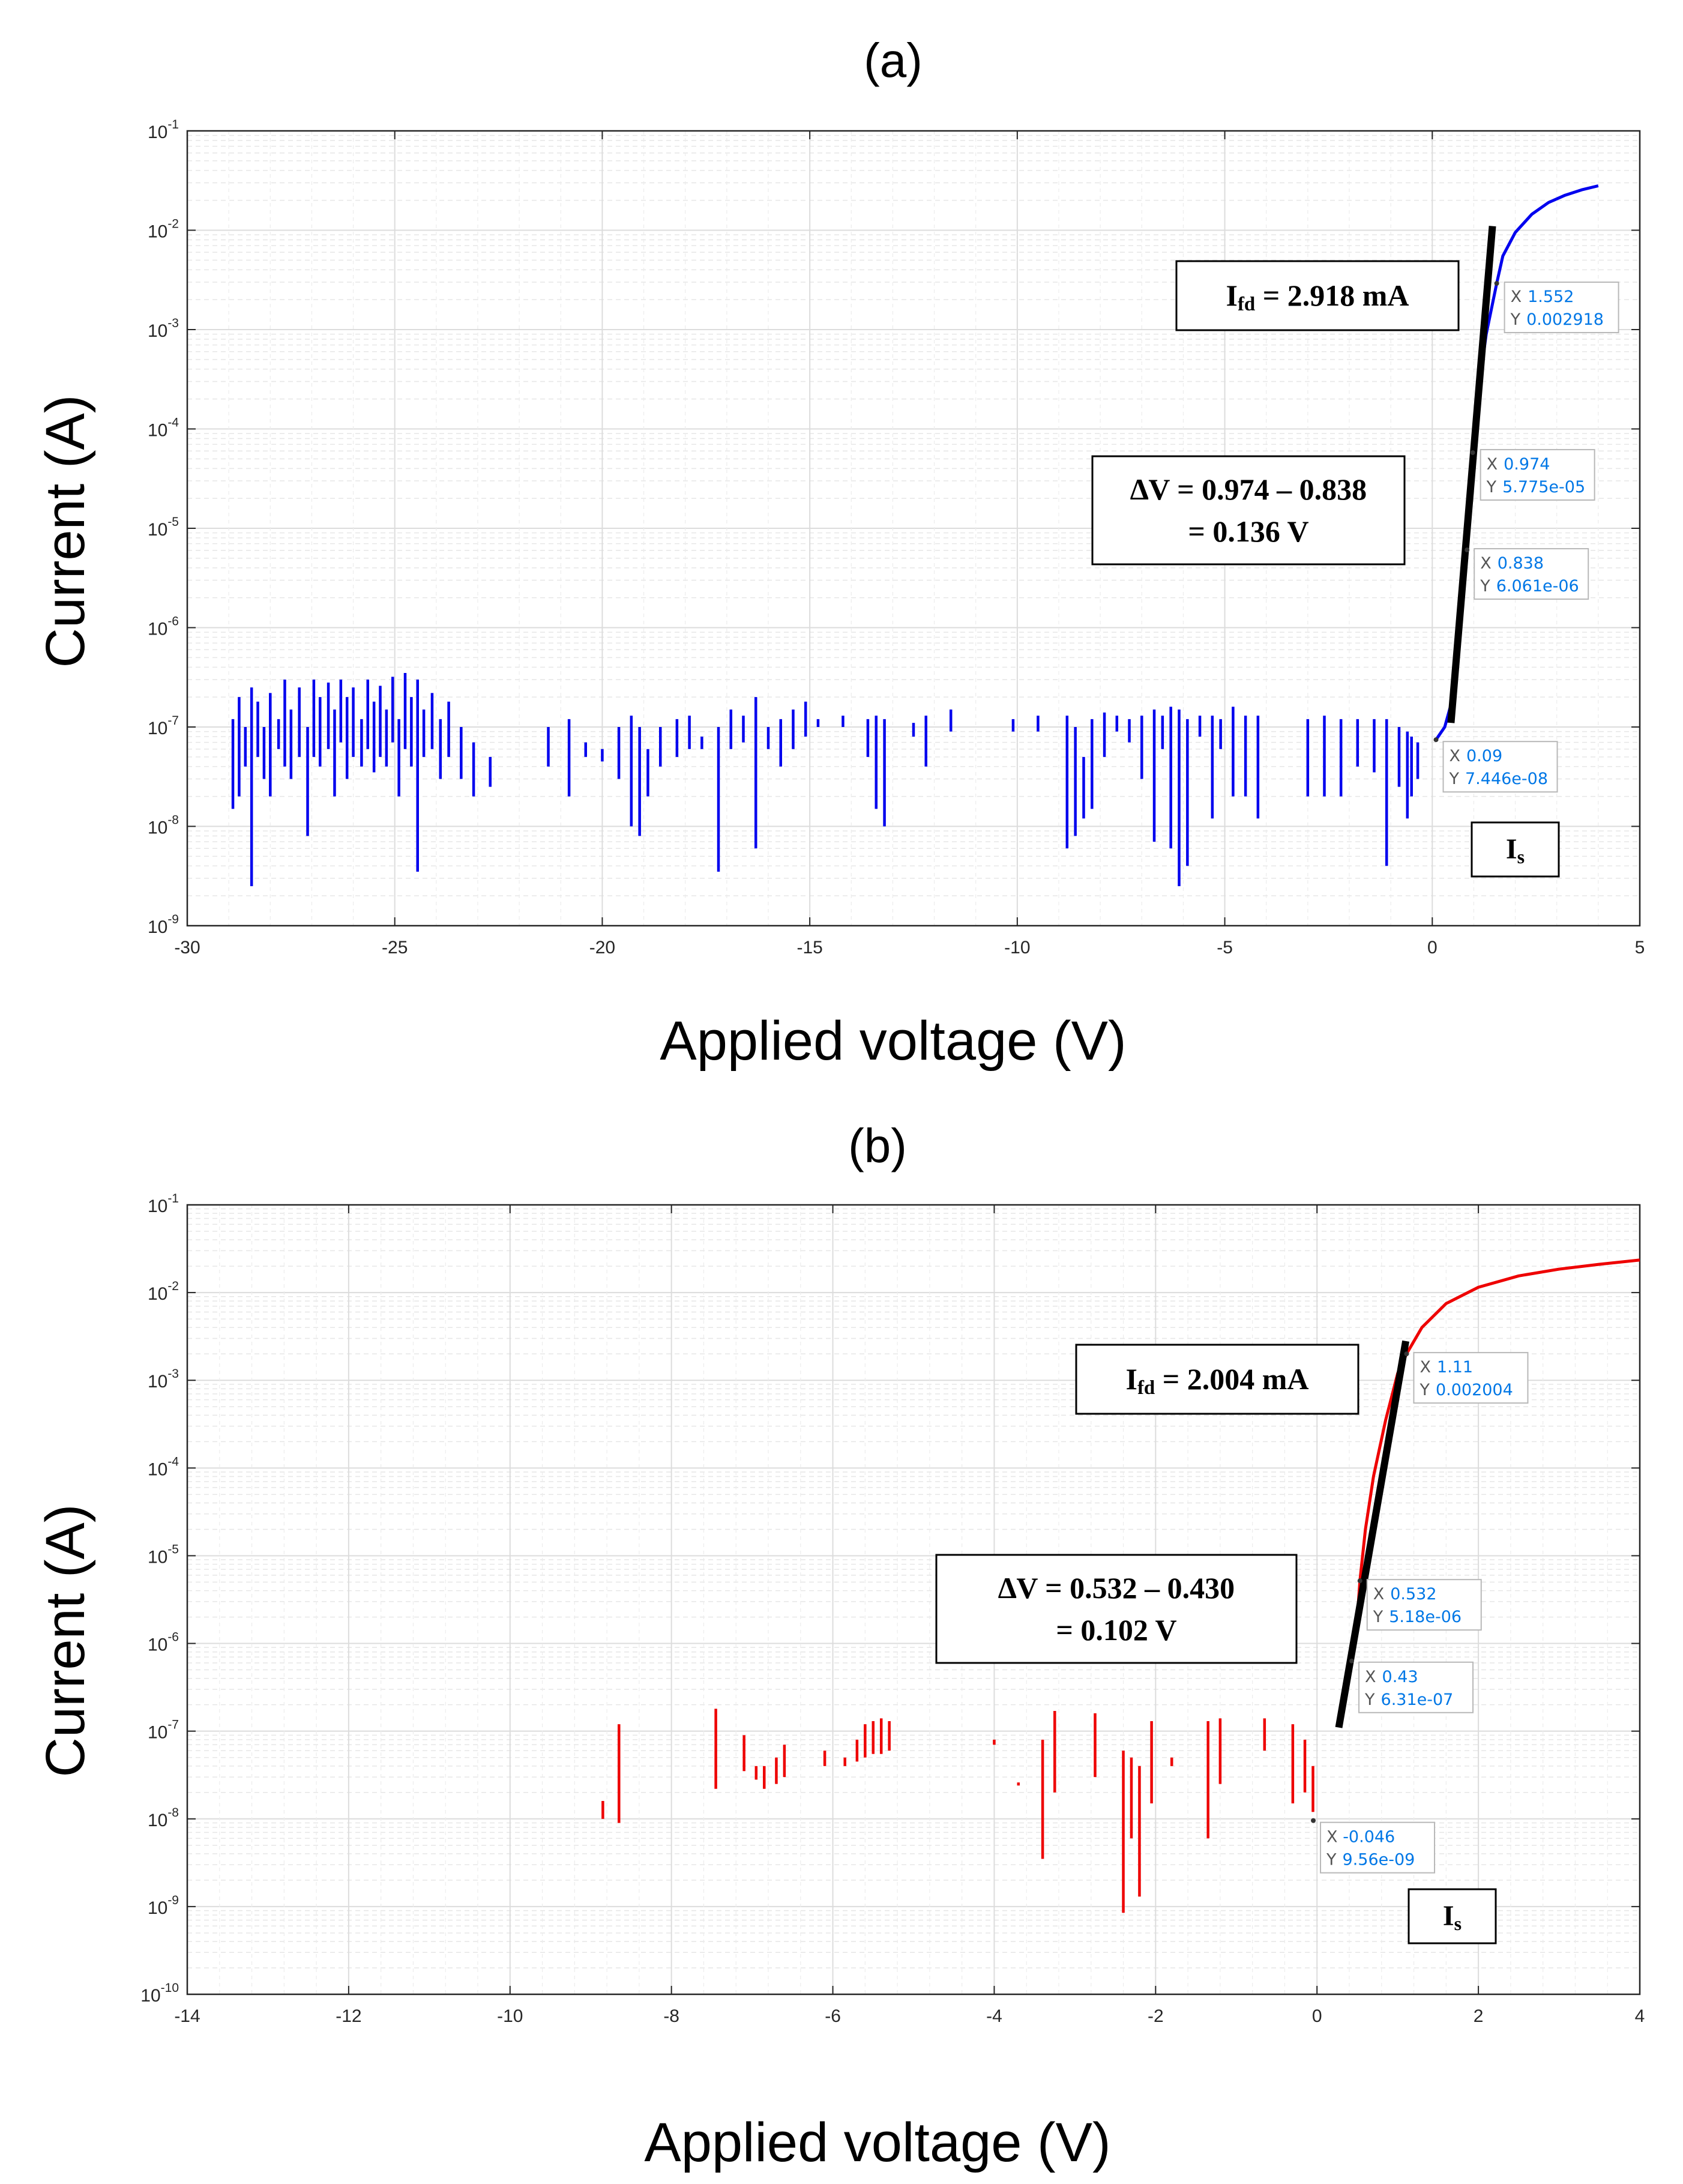 The image size is (1683, 2184). Describe the element at coordinates (173, 1374) in the screenshot. I see `panel-b-y-tick-exponent: -3` at that location.